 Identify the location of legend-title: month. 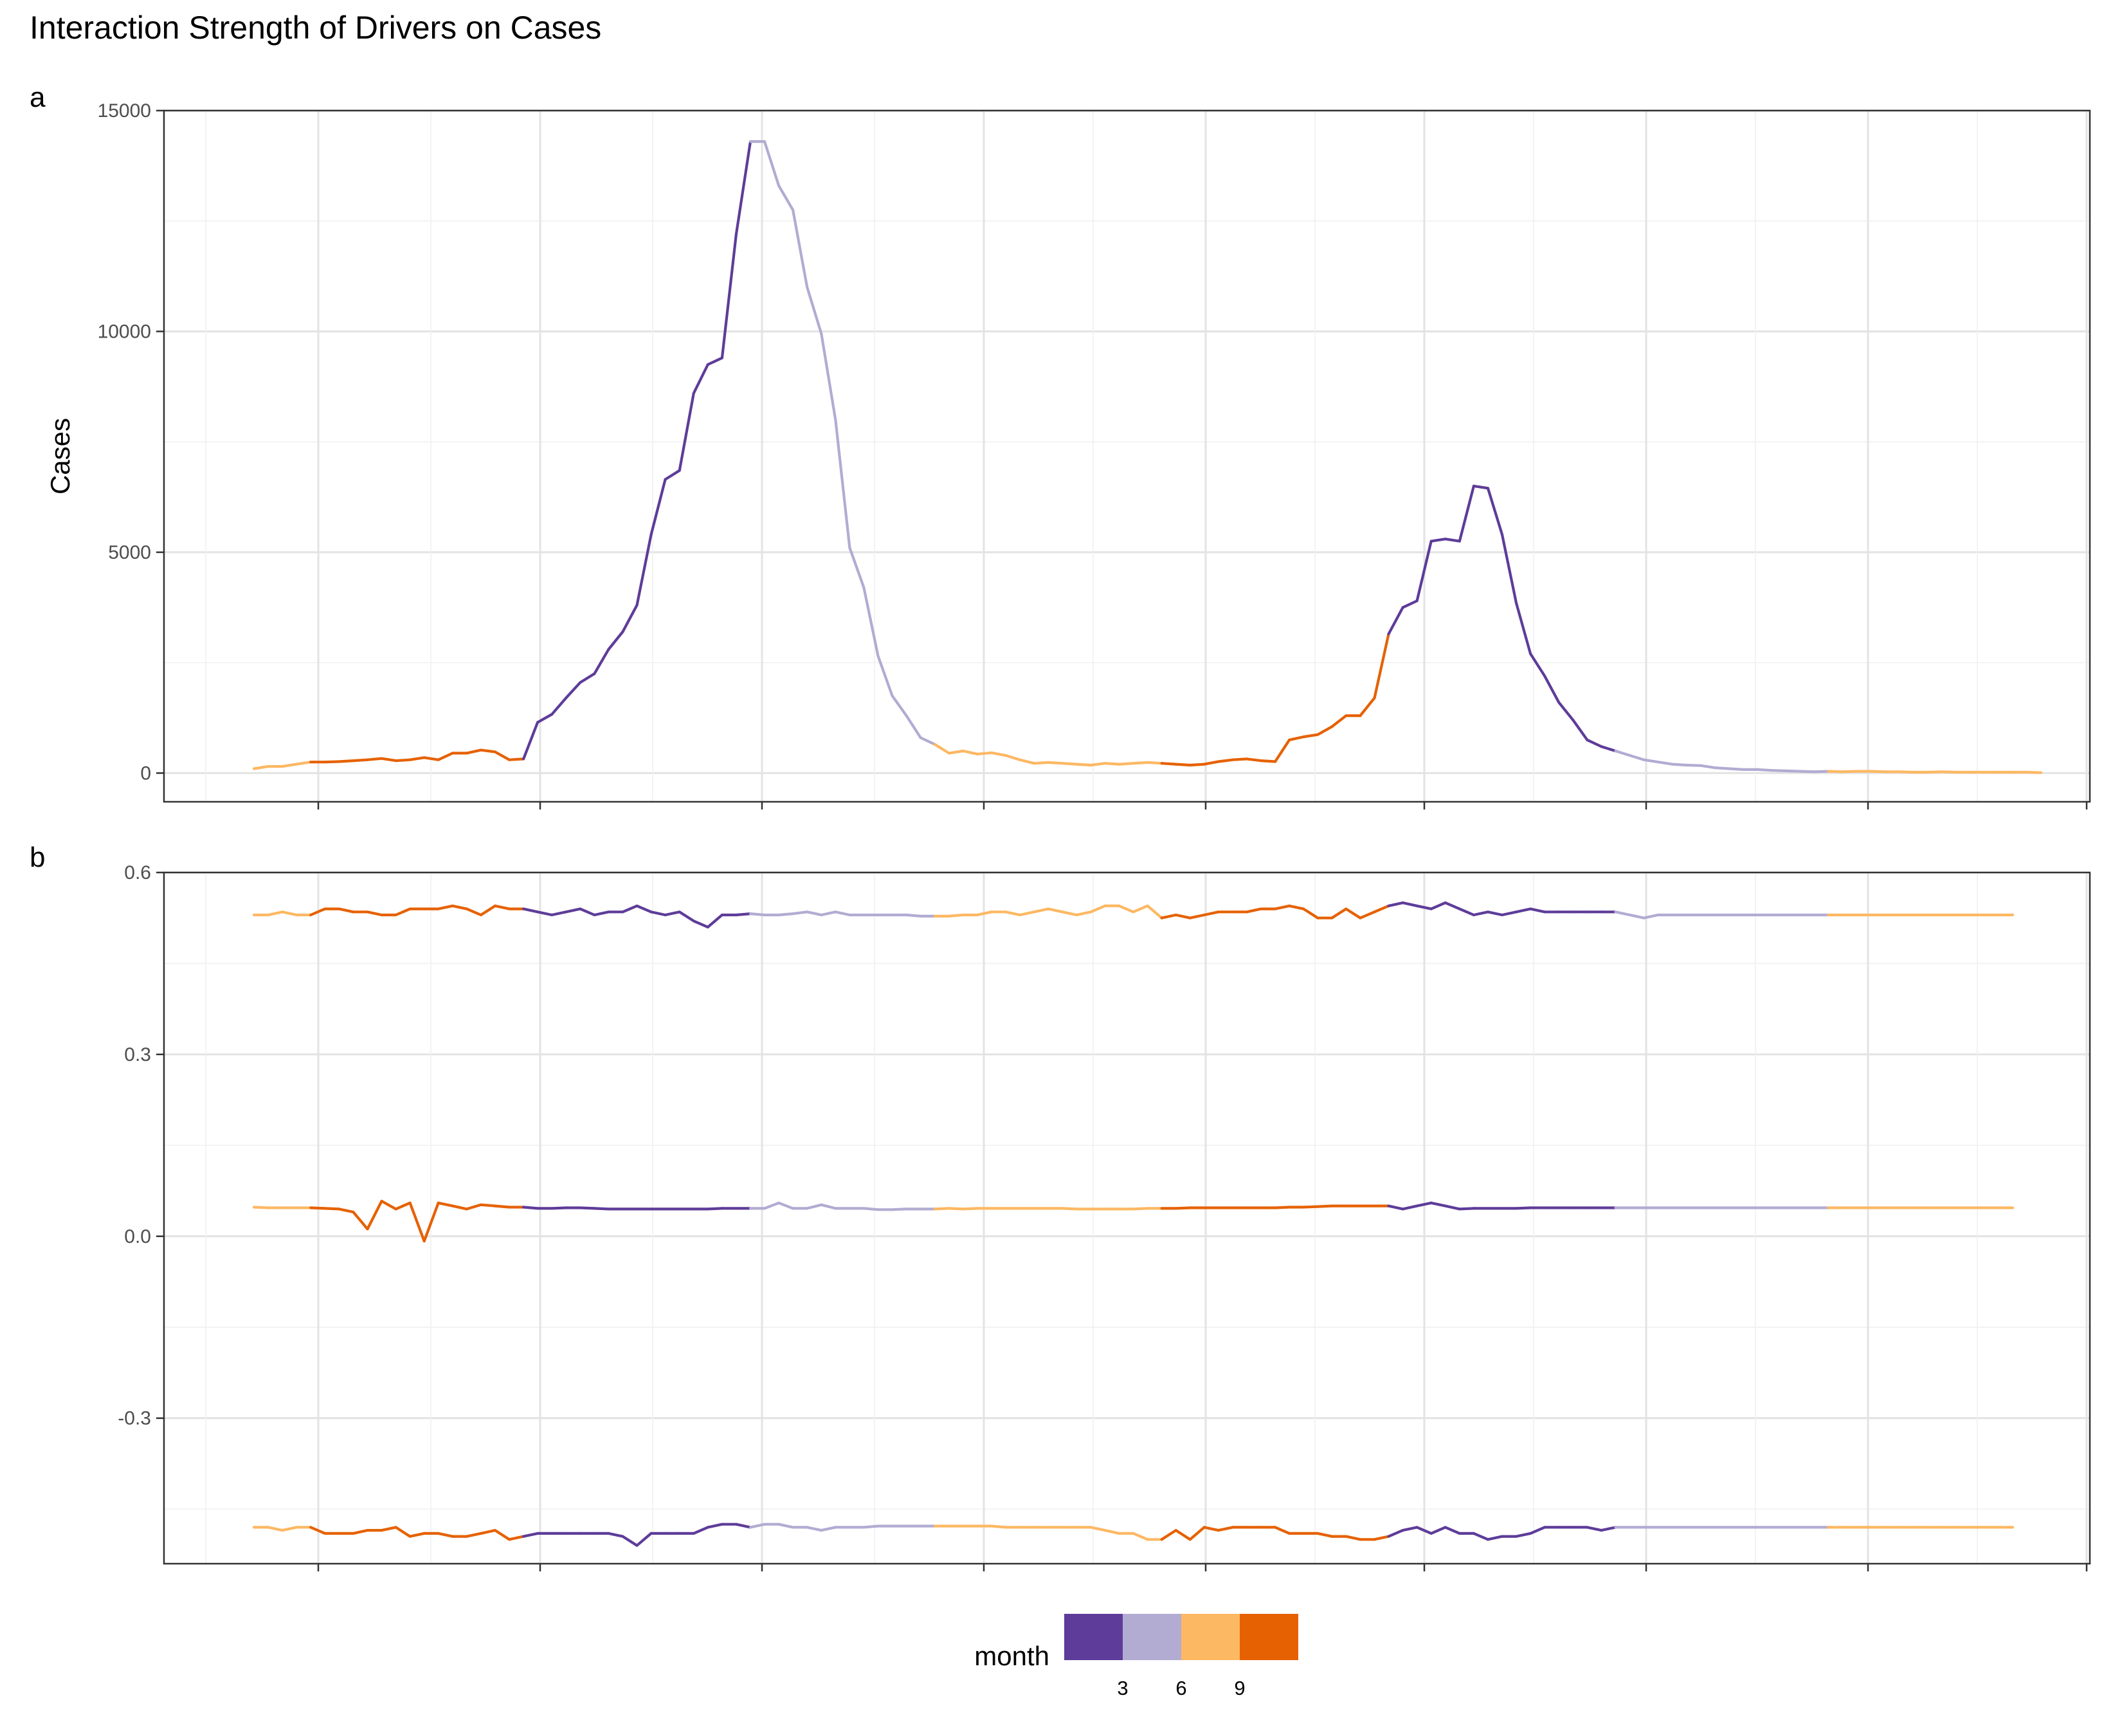
(1011, 1656).